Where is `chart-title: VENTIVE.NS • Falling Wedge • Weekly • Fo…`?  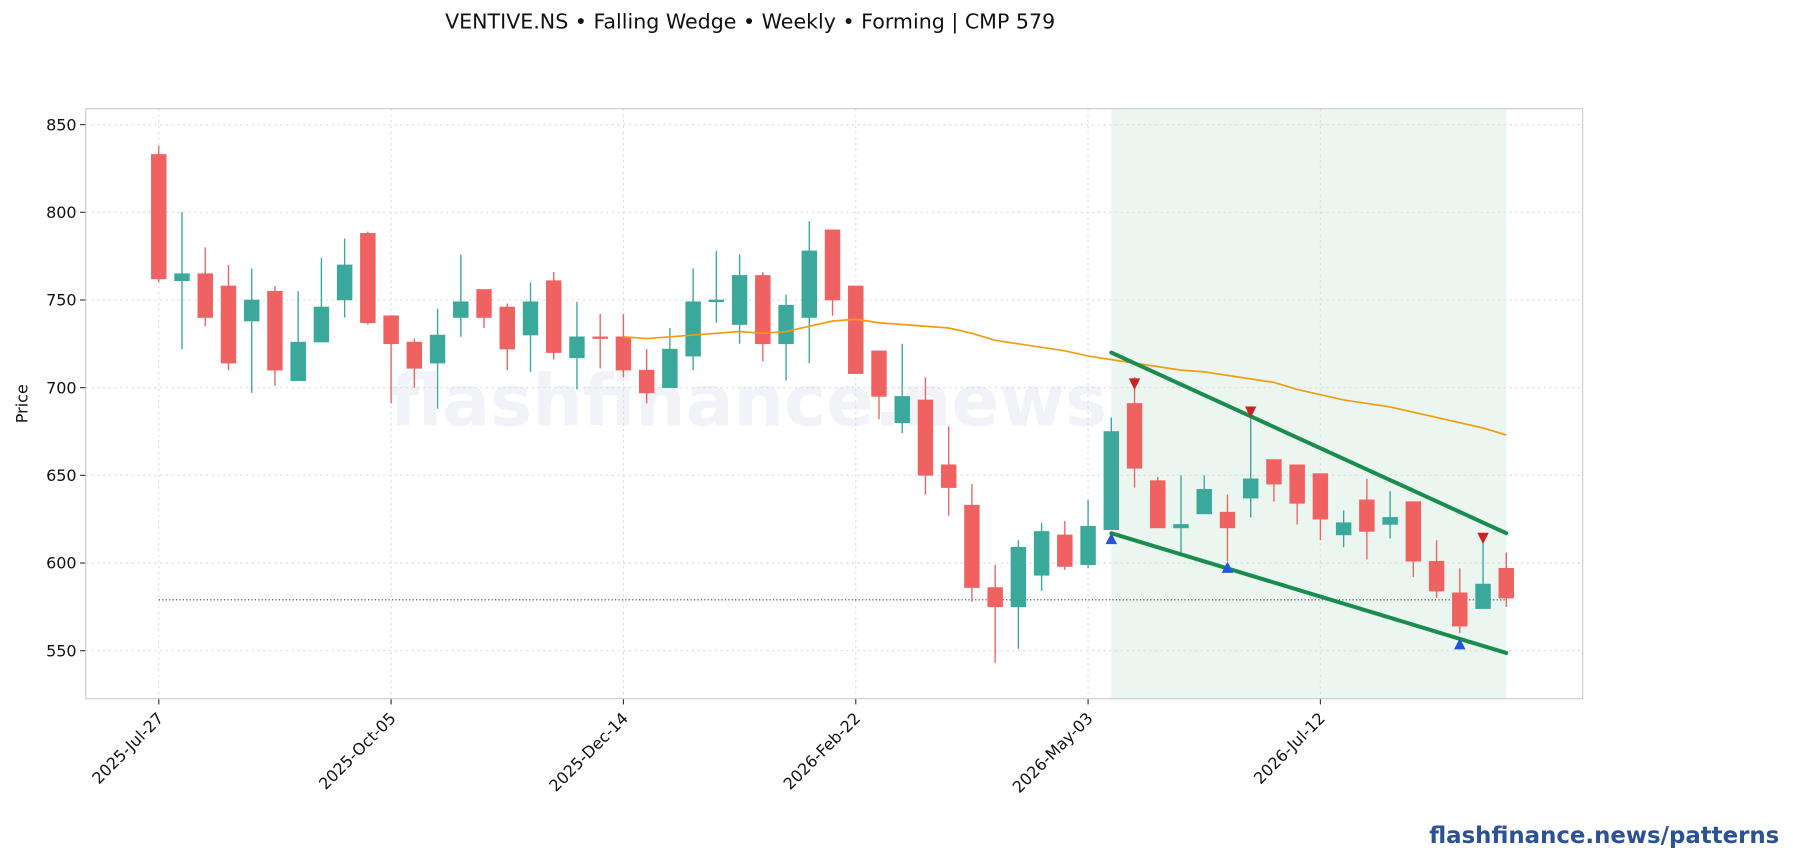 chart-title: VENTIVE.NS • Falling Wedge • Weekly • Fo… is located at coordinates (750, 22).